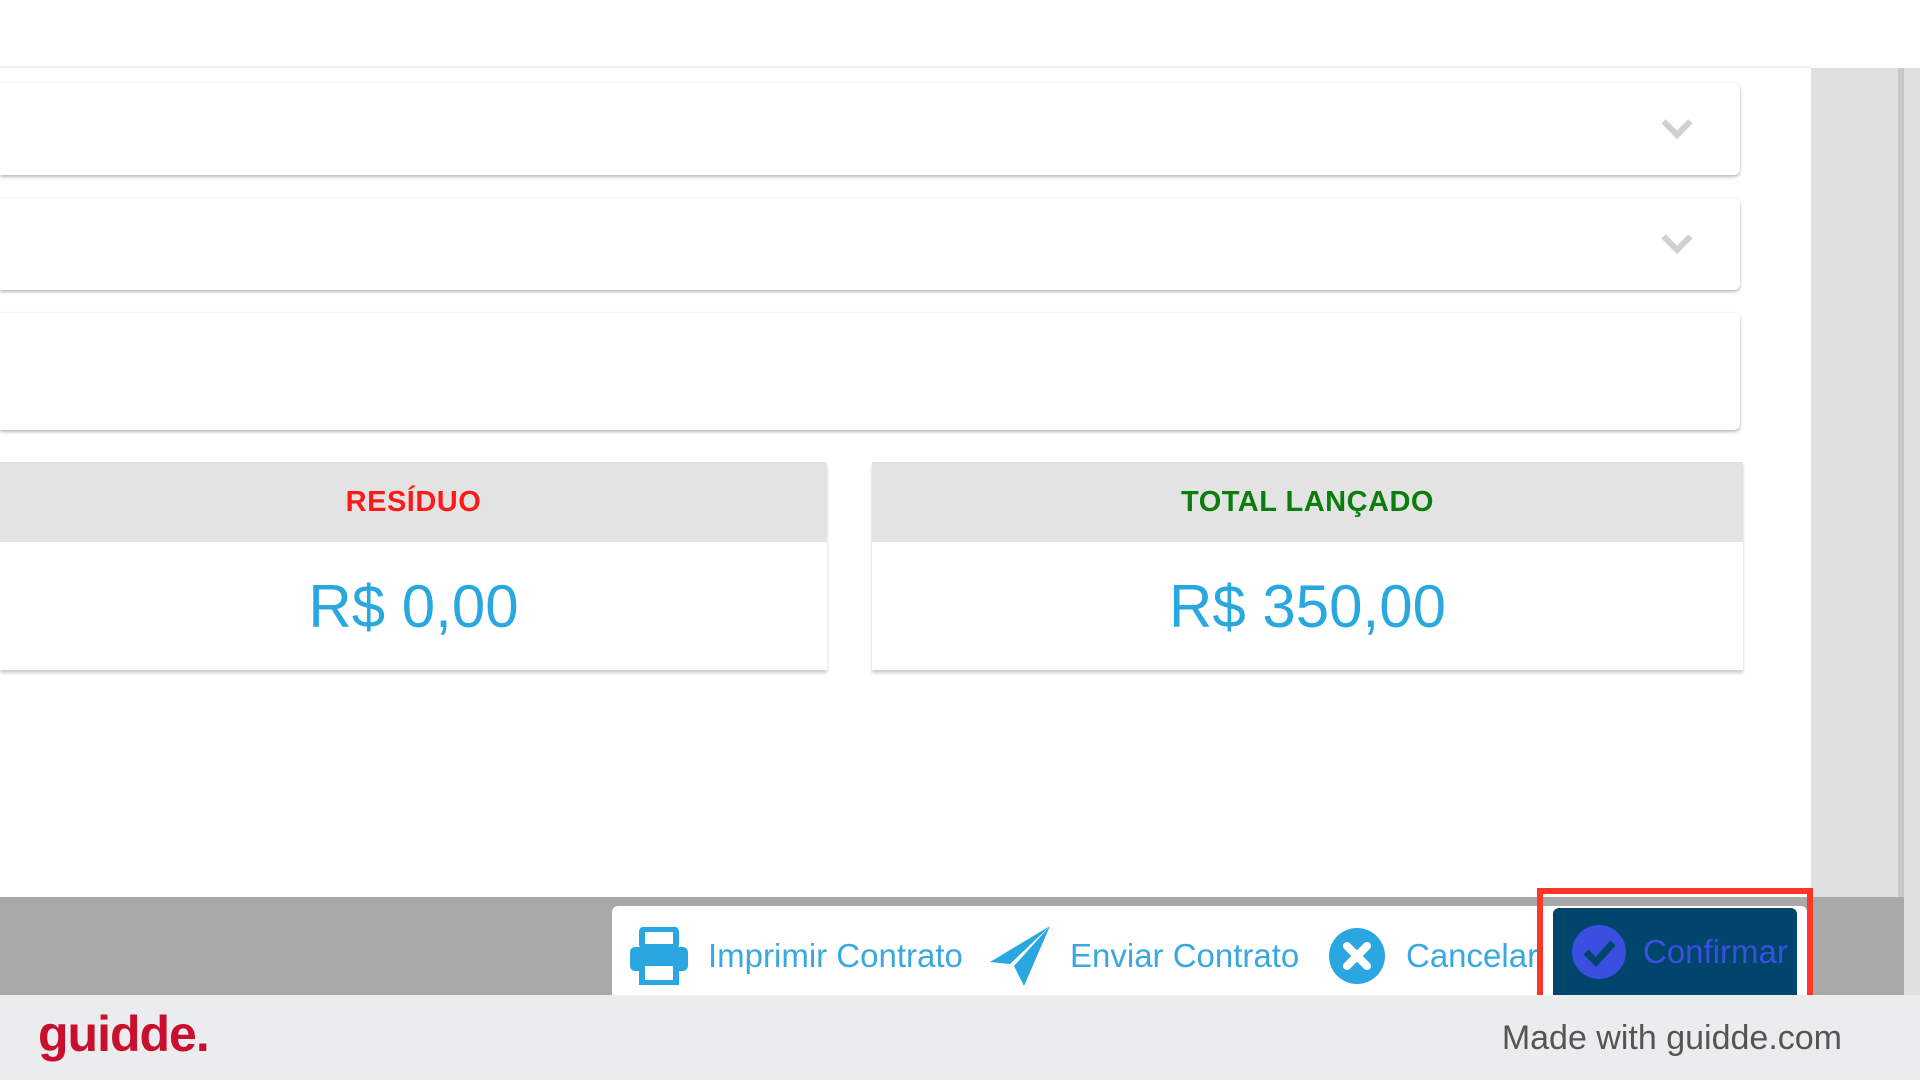 The height and width of the screenshot is (1080, 1920). Describe the element at coordinates (905, 67) in the screenshot. I see `top-divider` at that location.